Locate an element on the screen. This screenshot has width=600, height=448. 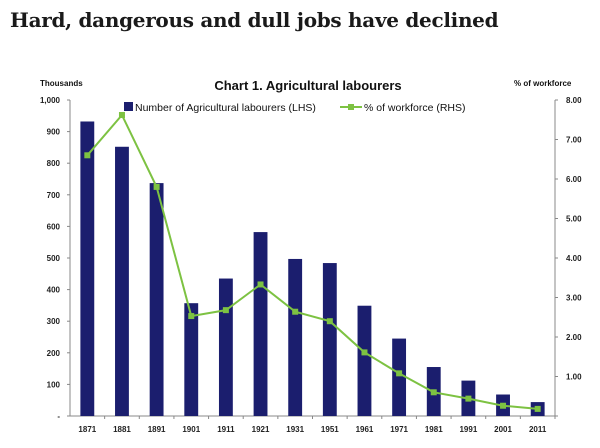
x-tick-label: 1891 is located at coordinates (157, 429).